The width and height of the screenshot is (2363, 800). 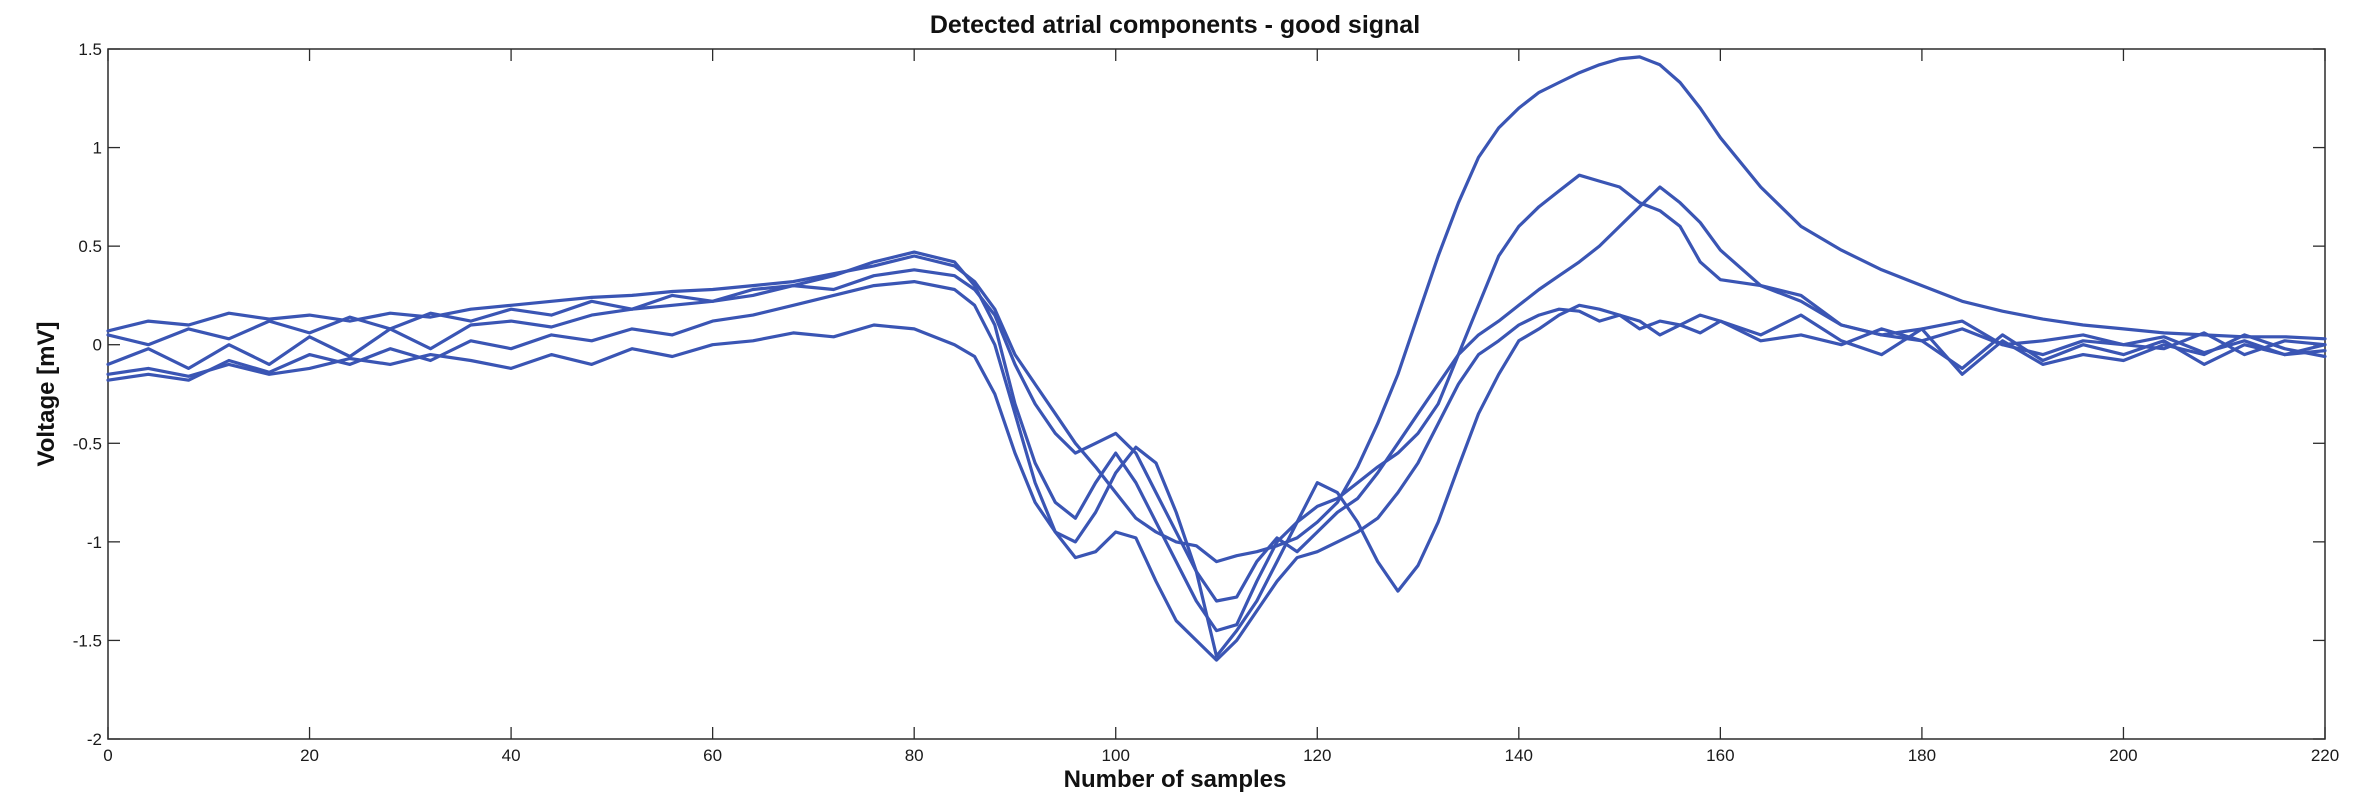 I want to click on y-tick-label: 1.5, so click(x=90, y=49).